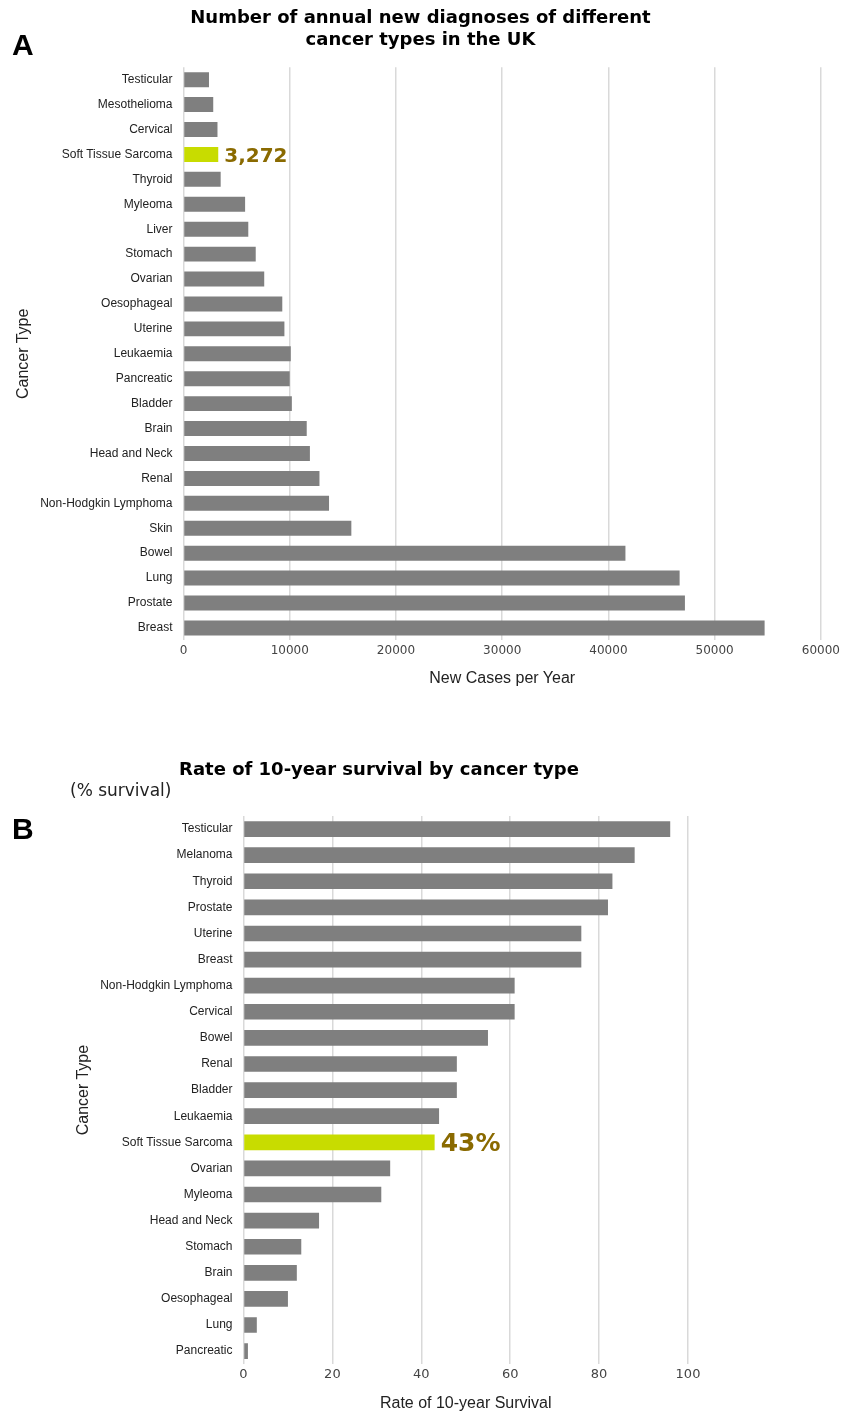 The height and width of the screenshot is (1421, 843). What do you see at coordinates (396, 649) in the screenshot?
I see `x-tick-label: 20000` at bounding box center [396, 649].